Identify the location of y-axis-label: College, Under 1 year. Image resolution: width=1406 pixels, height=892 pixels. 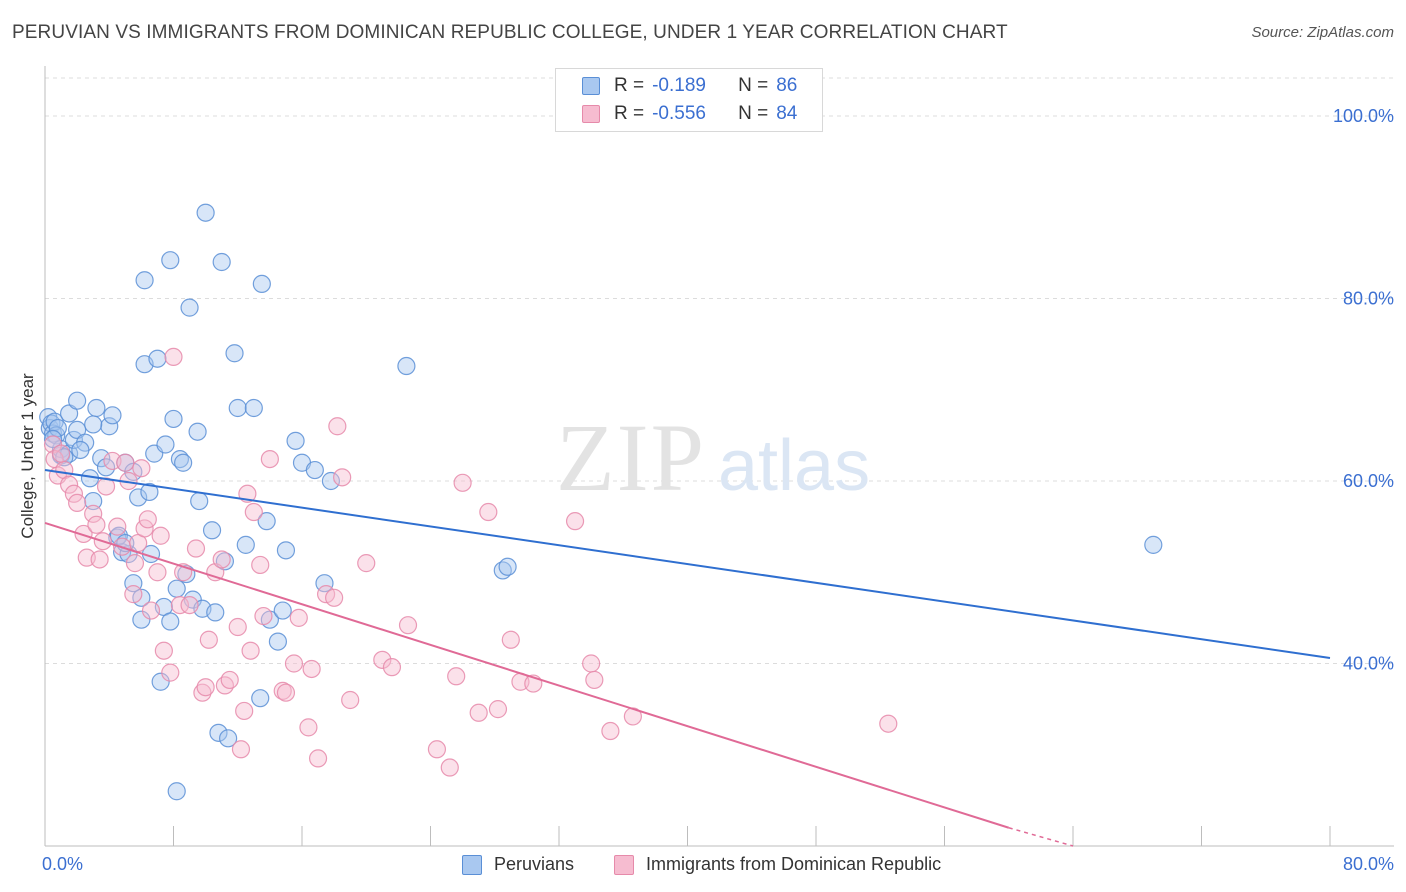
(27, 456).